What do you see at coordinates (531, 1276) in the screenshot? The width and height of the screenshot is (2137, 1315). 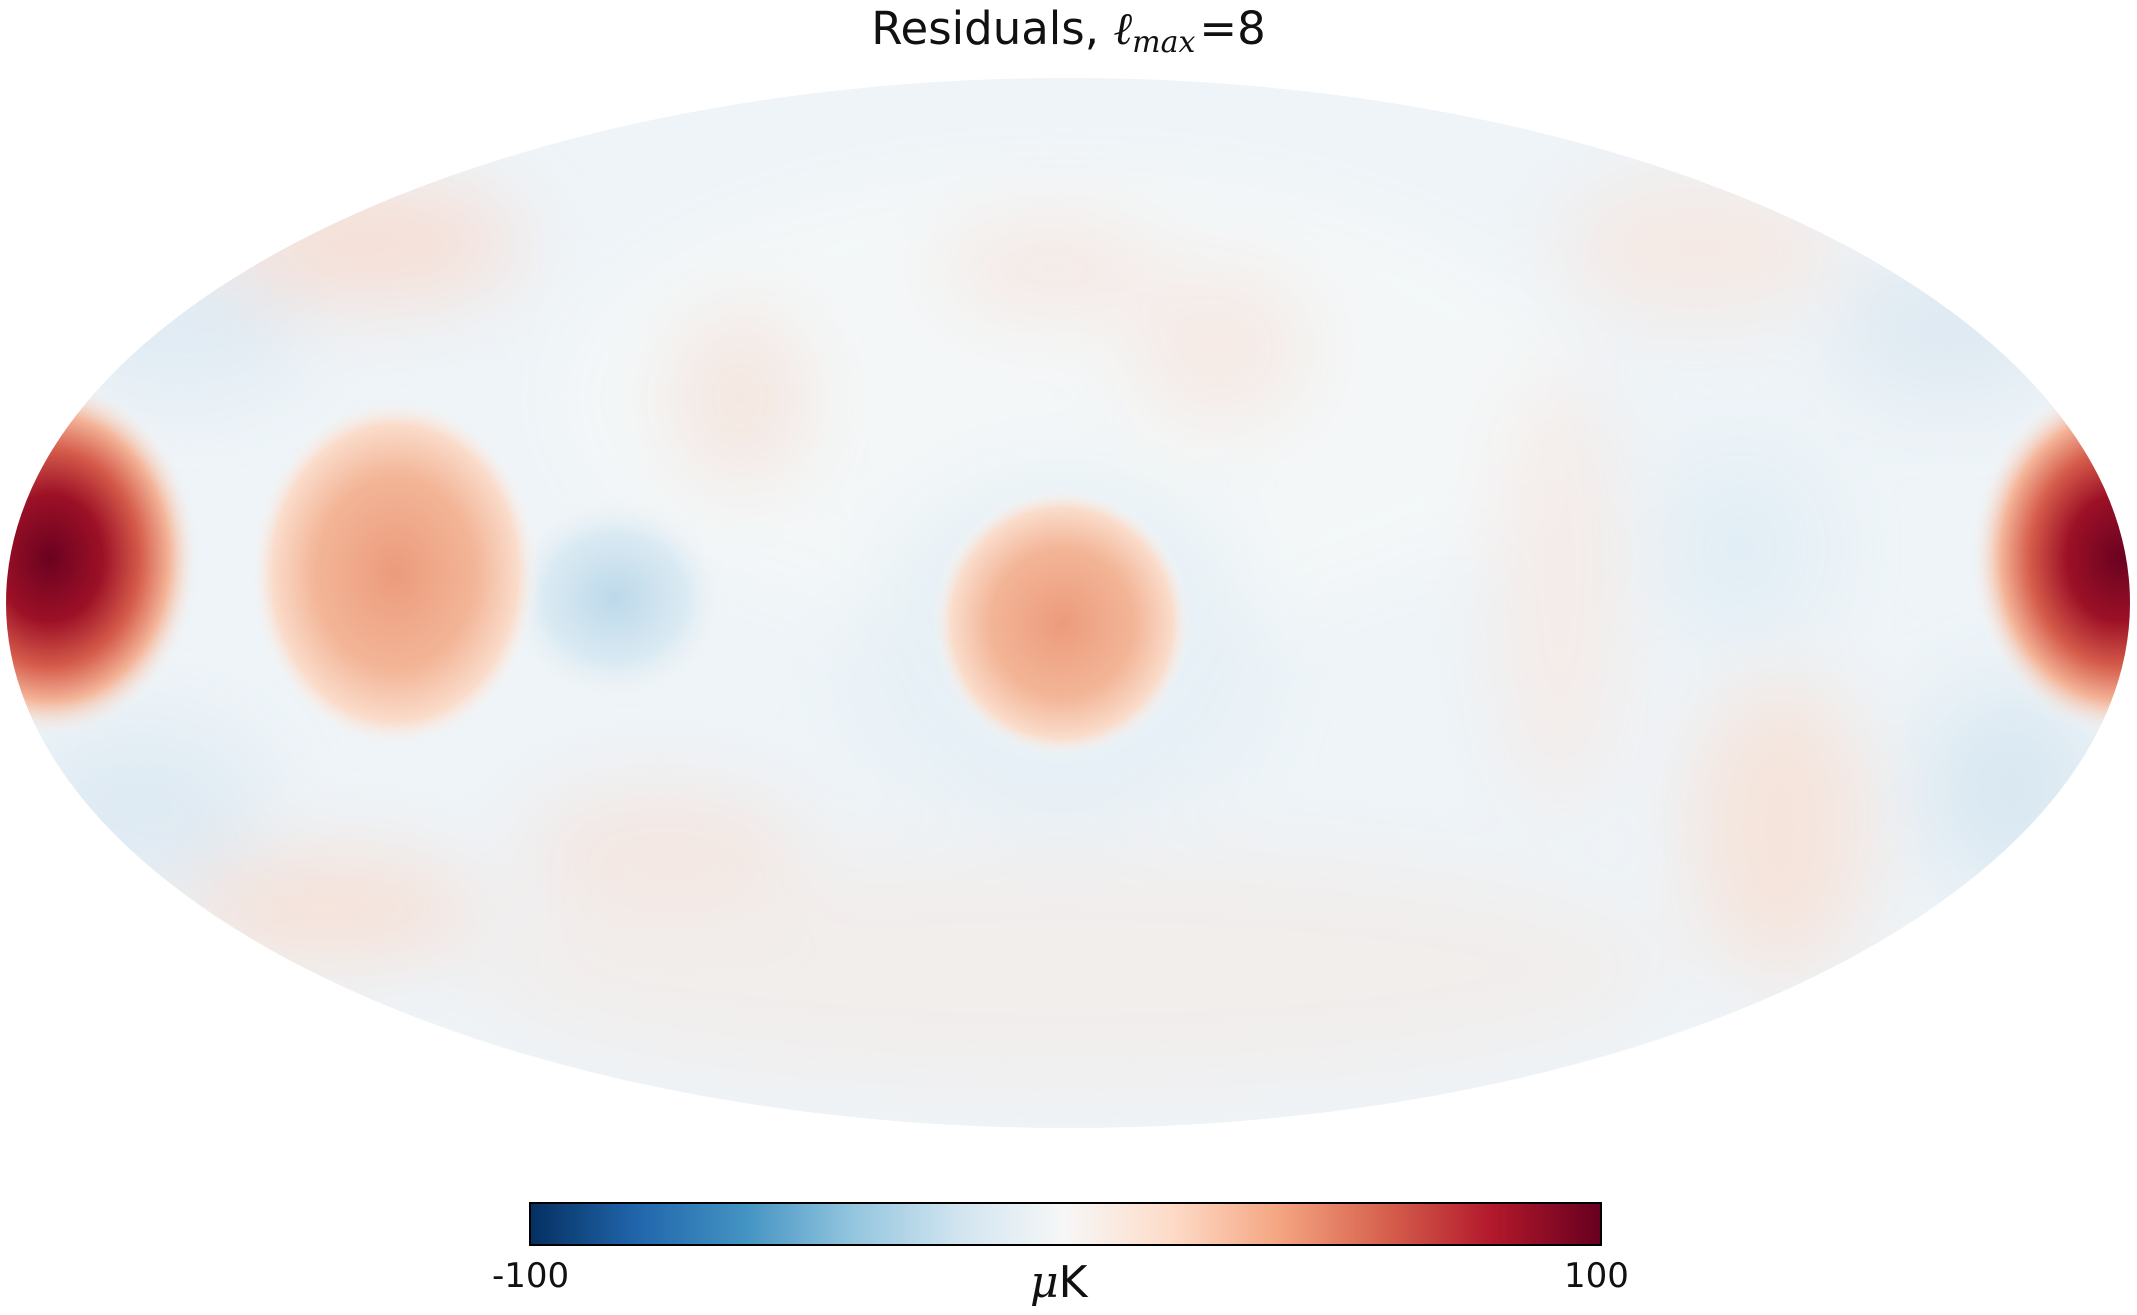 I see `colorbar-min-label: -100` at bounding box center [531, 1276].